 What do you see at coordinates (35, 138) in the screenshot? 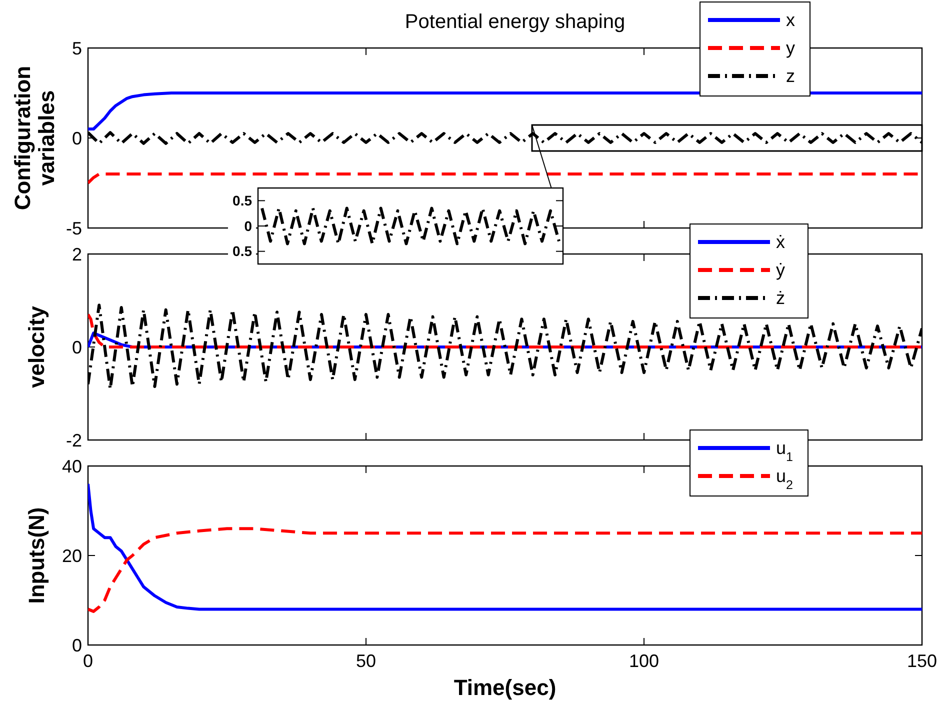
I see `y-axis-title: Configuration variables` at bounding box center [35, 138].